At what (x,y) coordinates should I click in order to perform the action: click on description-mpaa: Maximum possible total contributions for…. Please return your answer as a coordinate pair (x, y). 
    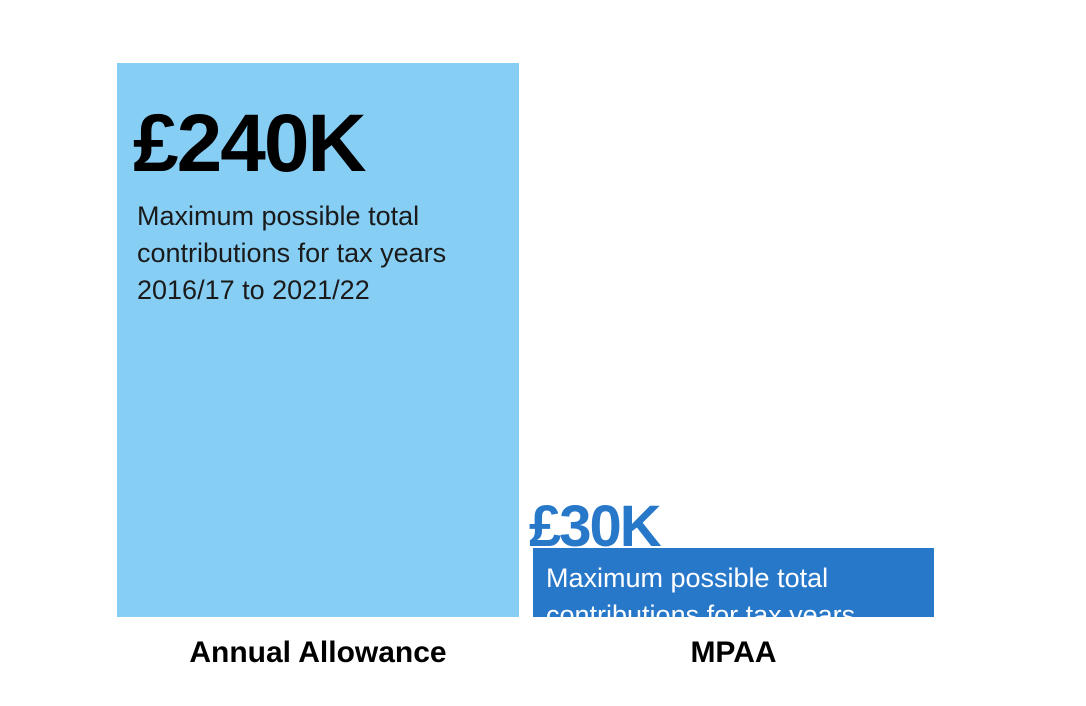
    Looking at the image, I should click on (701, 615).